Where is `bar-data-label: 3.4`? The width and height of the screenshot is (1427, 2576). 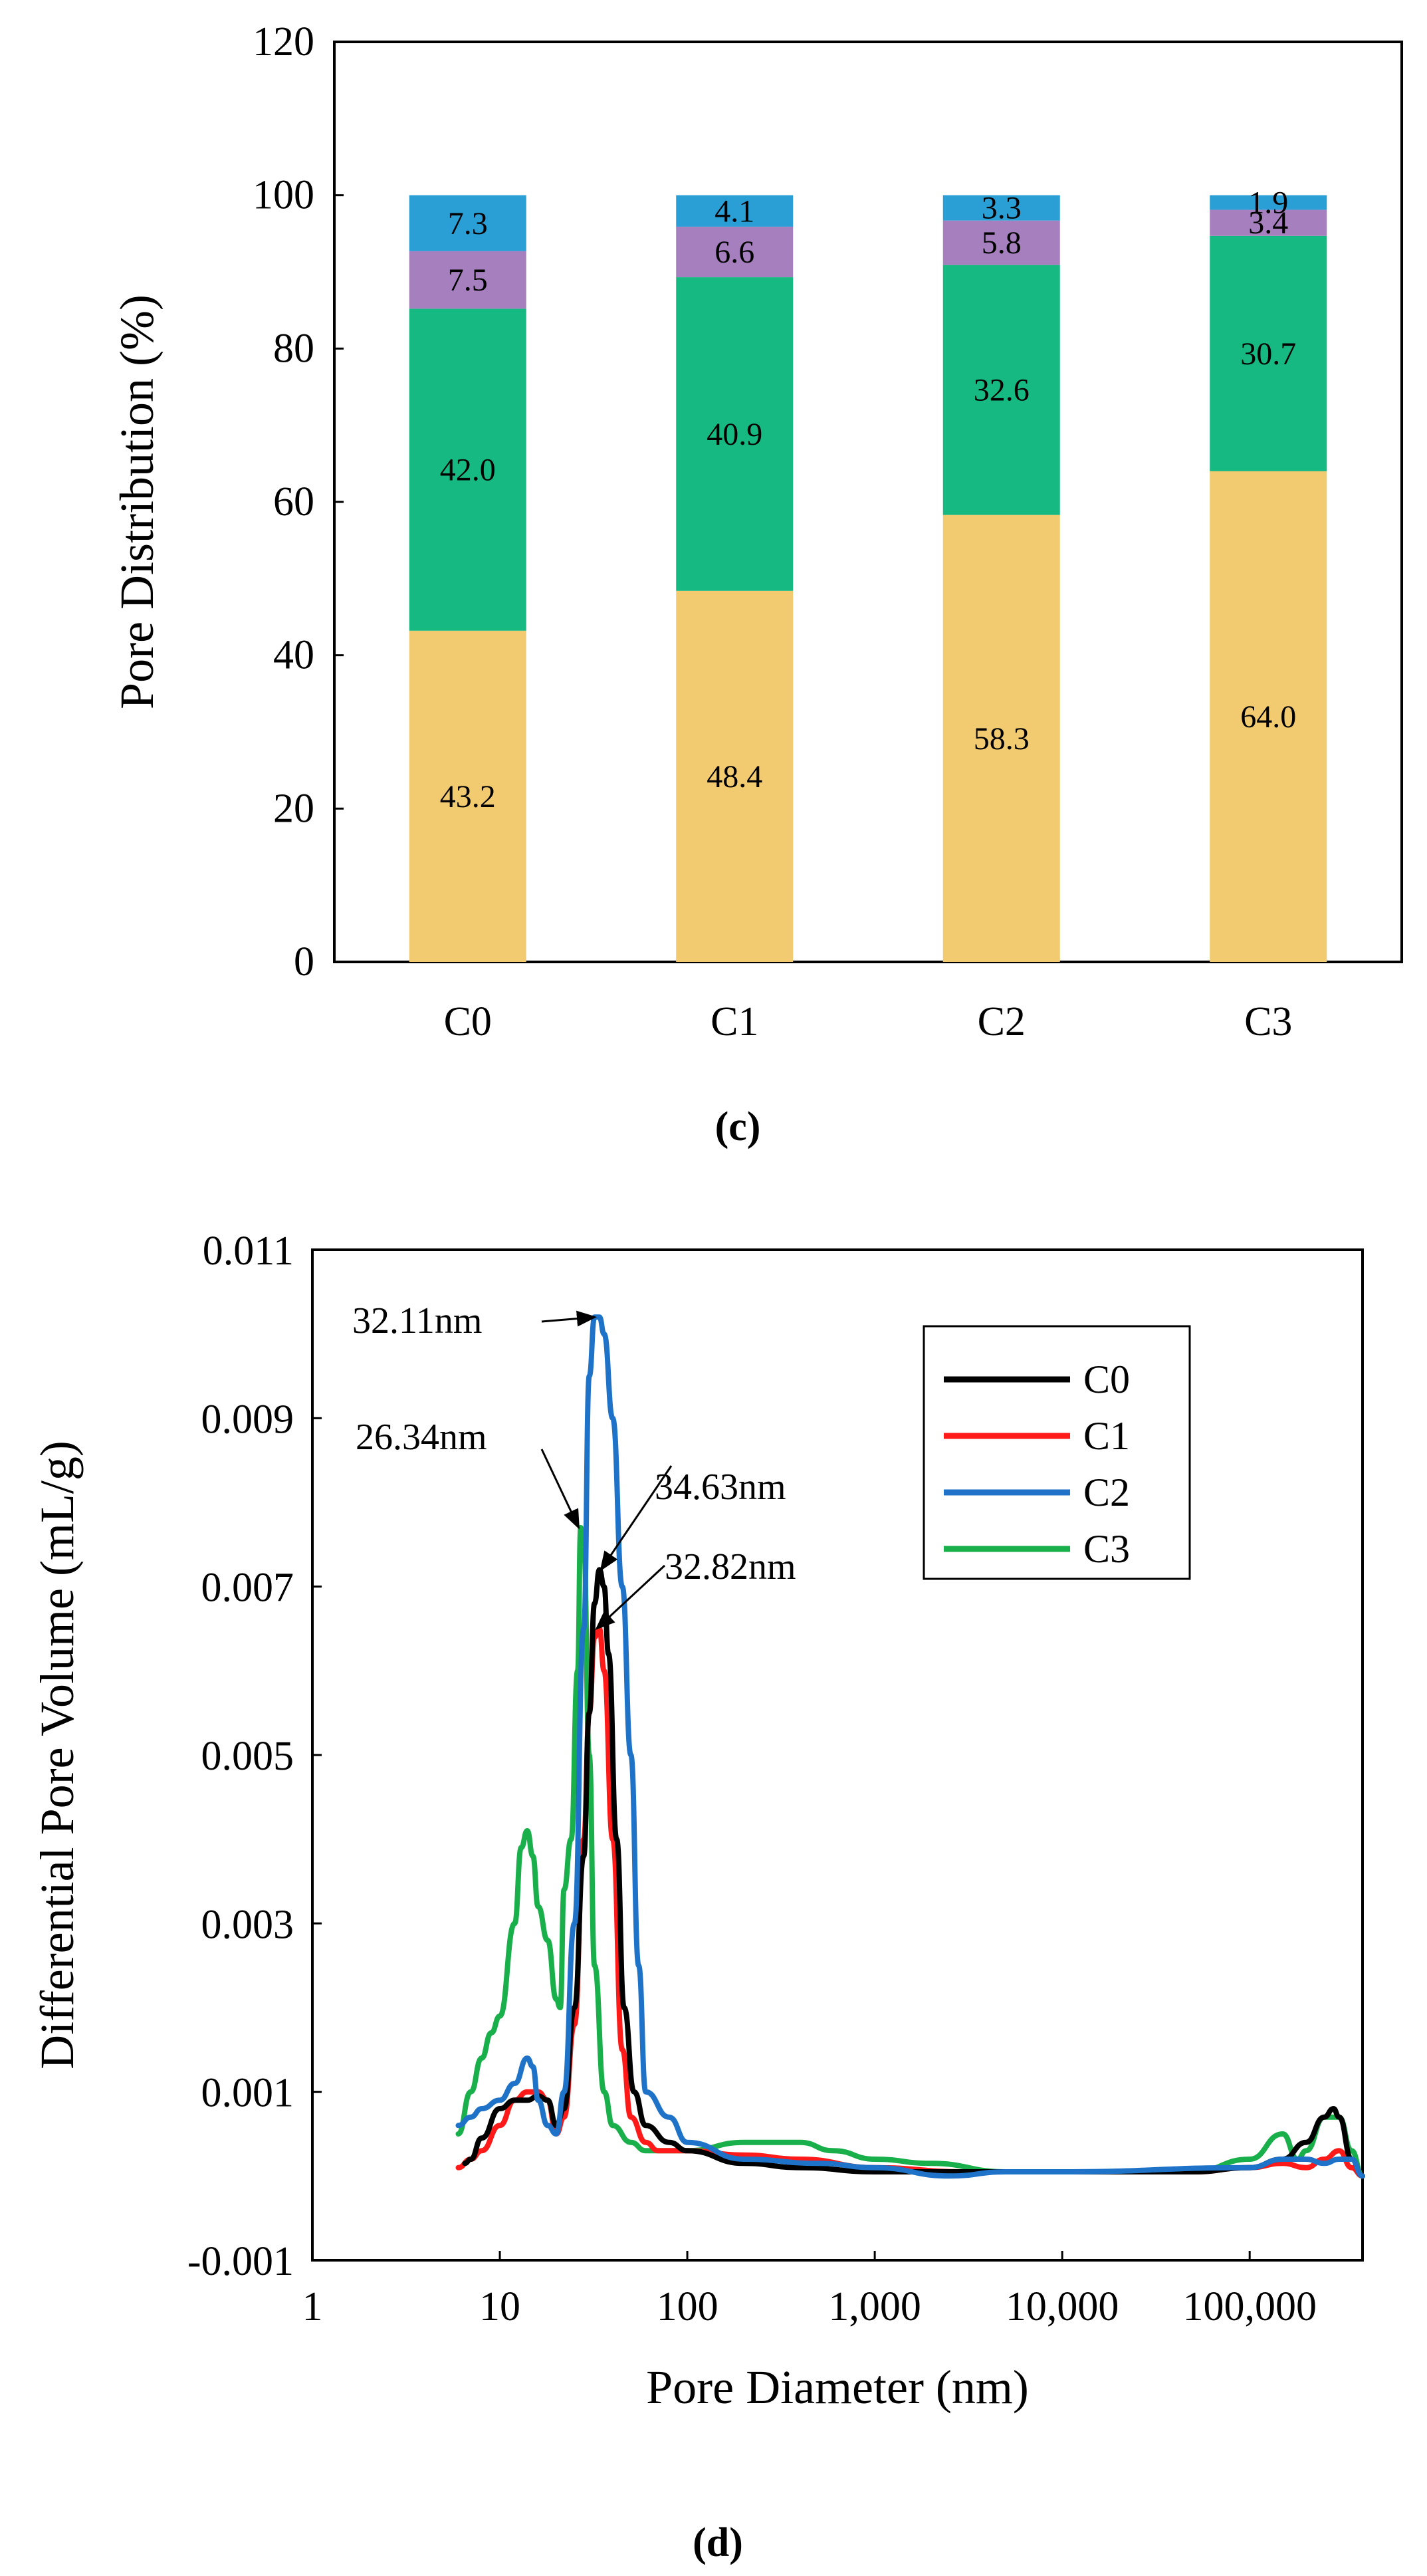 bar-data-label: 3.4 is located at coordinates (1268, 223).